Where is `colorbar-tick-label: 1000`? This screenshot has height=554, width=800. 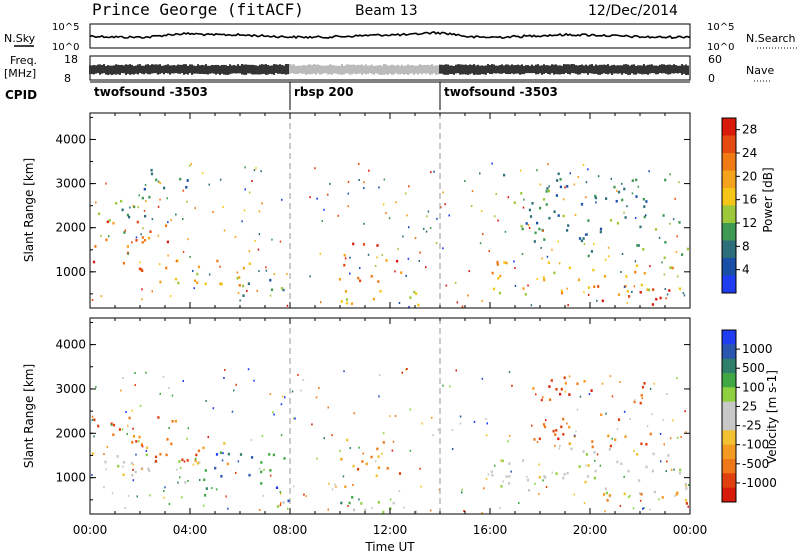 colorbar-tick-label: 1000 is located at coordinates (757, 349).